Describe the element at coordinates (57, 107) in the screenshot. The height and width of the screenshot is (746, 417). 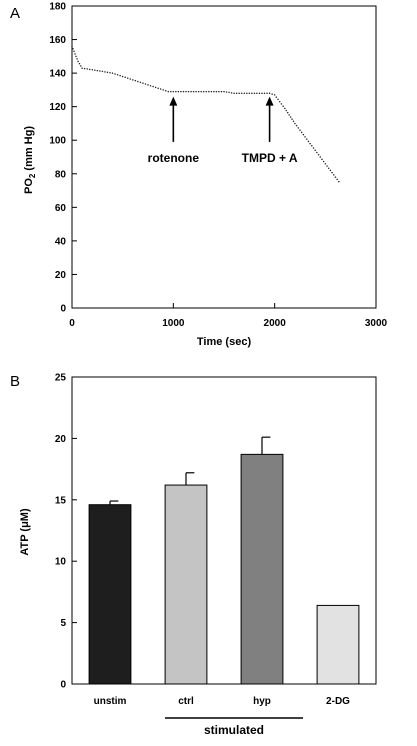
I see `y-tick-label: 120` at that location.